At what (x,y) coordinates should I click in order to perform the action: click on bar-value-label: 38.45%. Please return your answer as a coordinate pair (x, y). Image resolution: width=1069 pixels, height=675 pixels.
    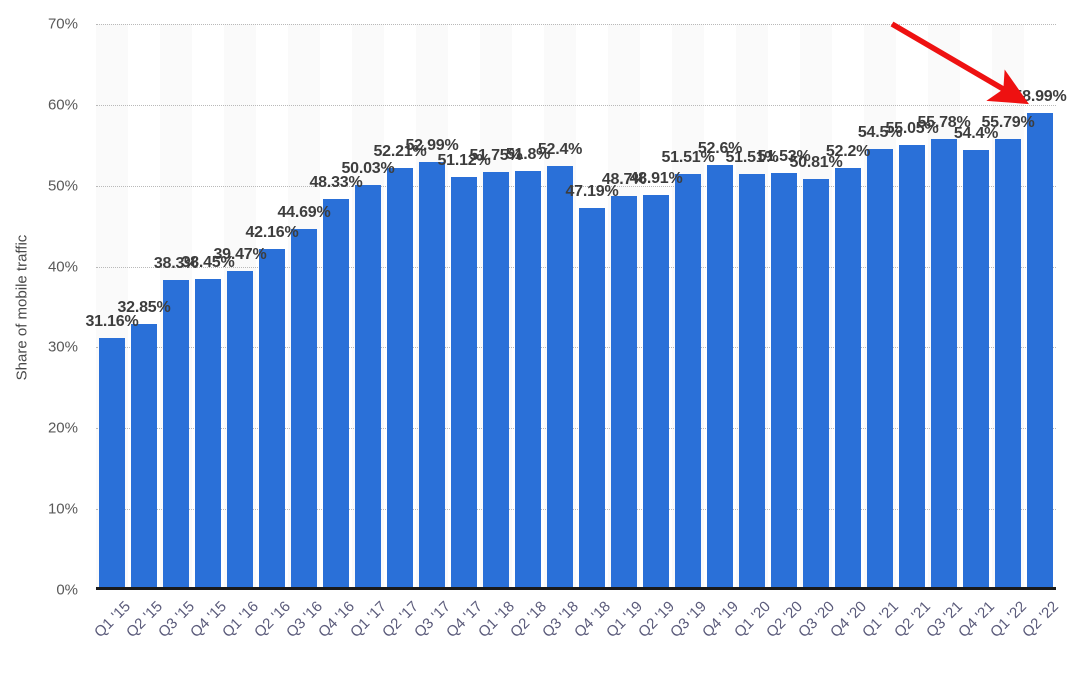
    Looking at the image, I should click on (208, 263).